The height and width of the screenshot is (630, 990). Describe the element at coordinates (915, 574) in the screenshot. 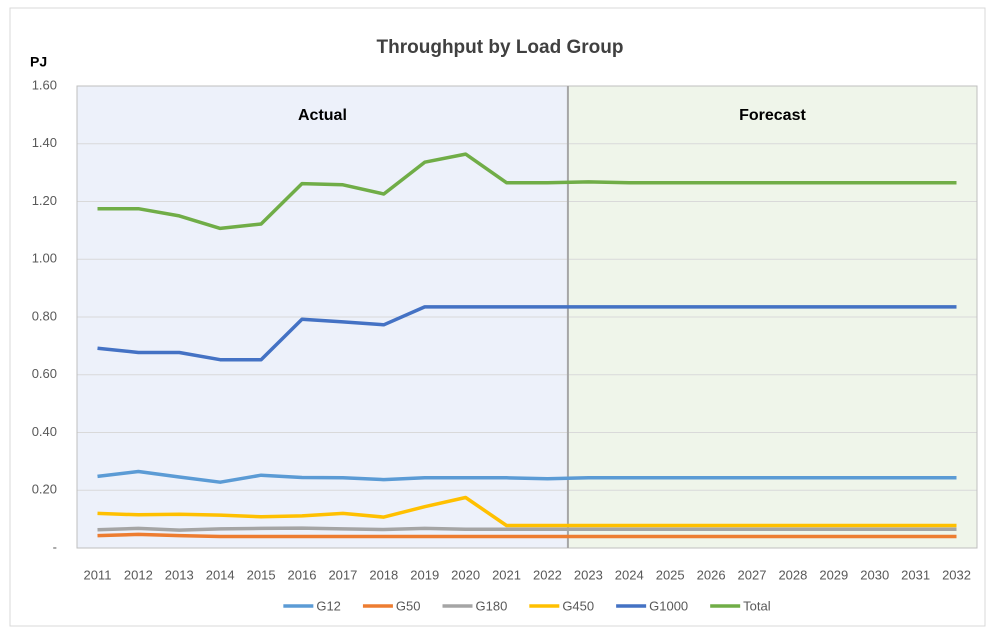

I see `x-tick-label: 2031` at that location.